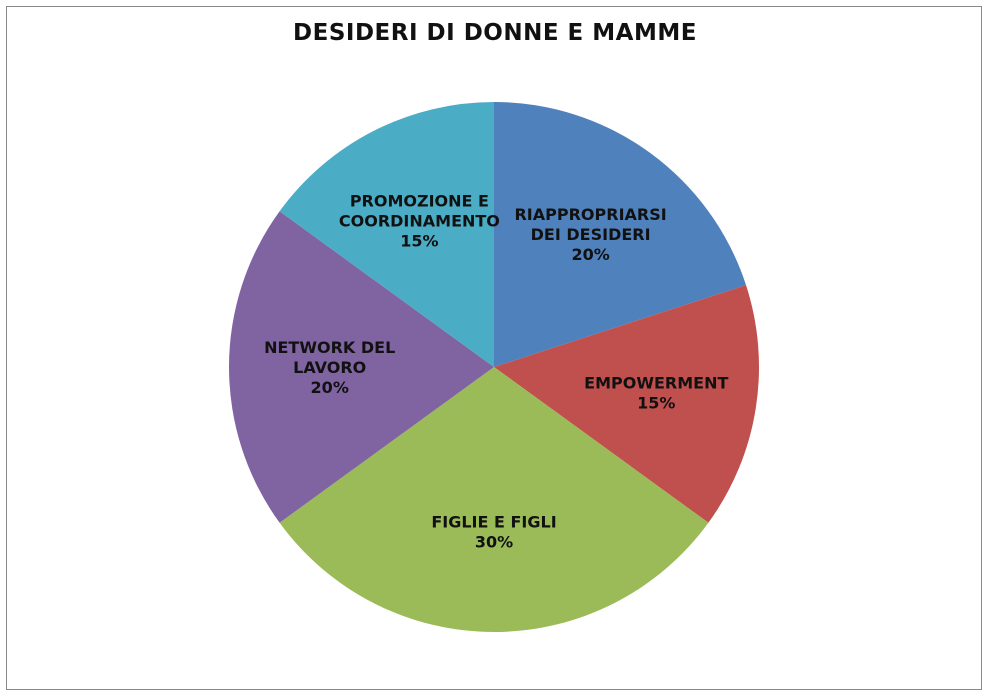 This screenshot has width=990, height=699. I want to click on slice-category-label: NETWORK DEL, so click(329, 347).